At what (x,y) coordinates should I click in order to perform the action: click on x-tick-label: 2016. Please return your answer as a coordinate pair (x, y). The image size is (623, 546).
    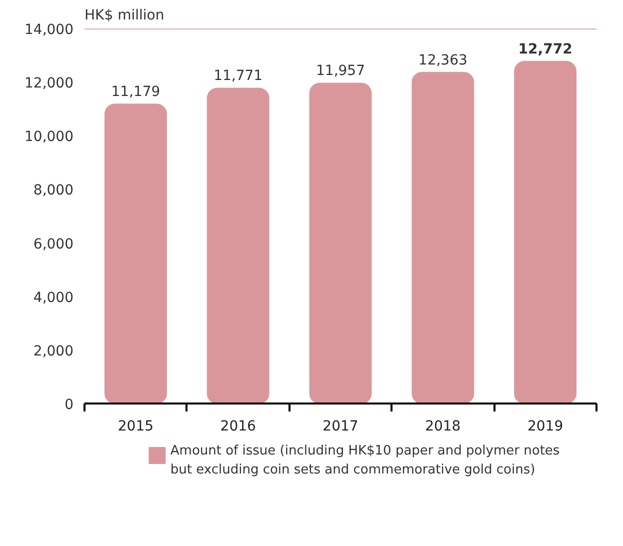
    Looking at the image, I should click on (238, 426).